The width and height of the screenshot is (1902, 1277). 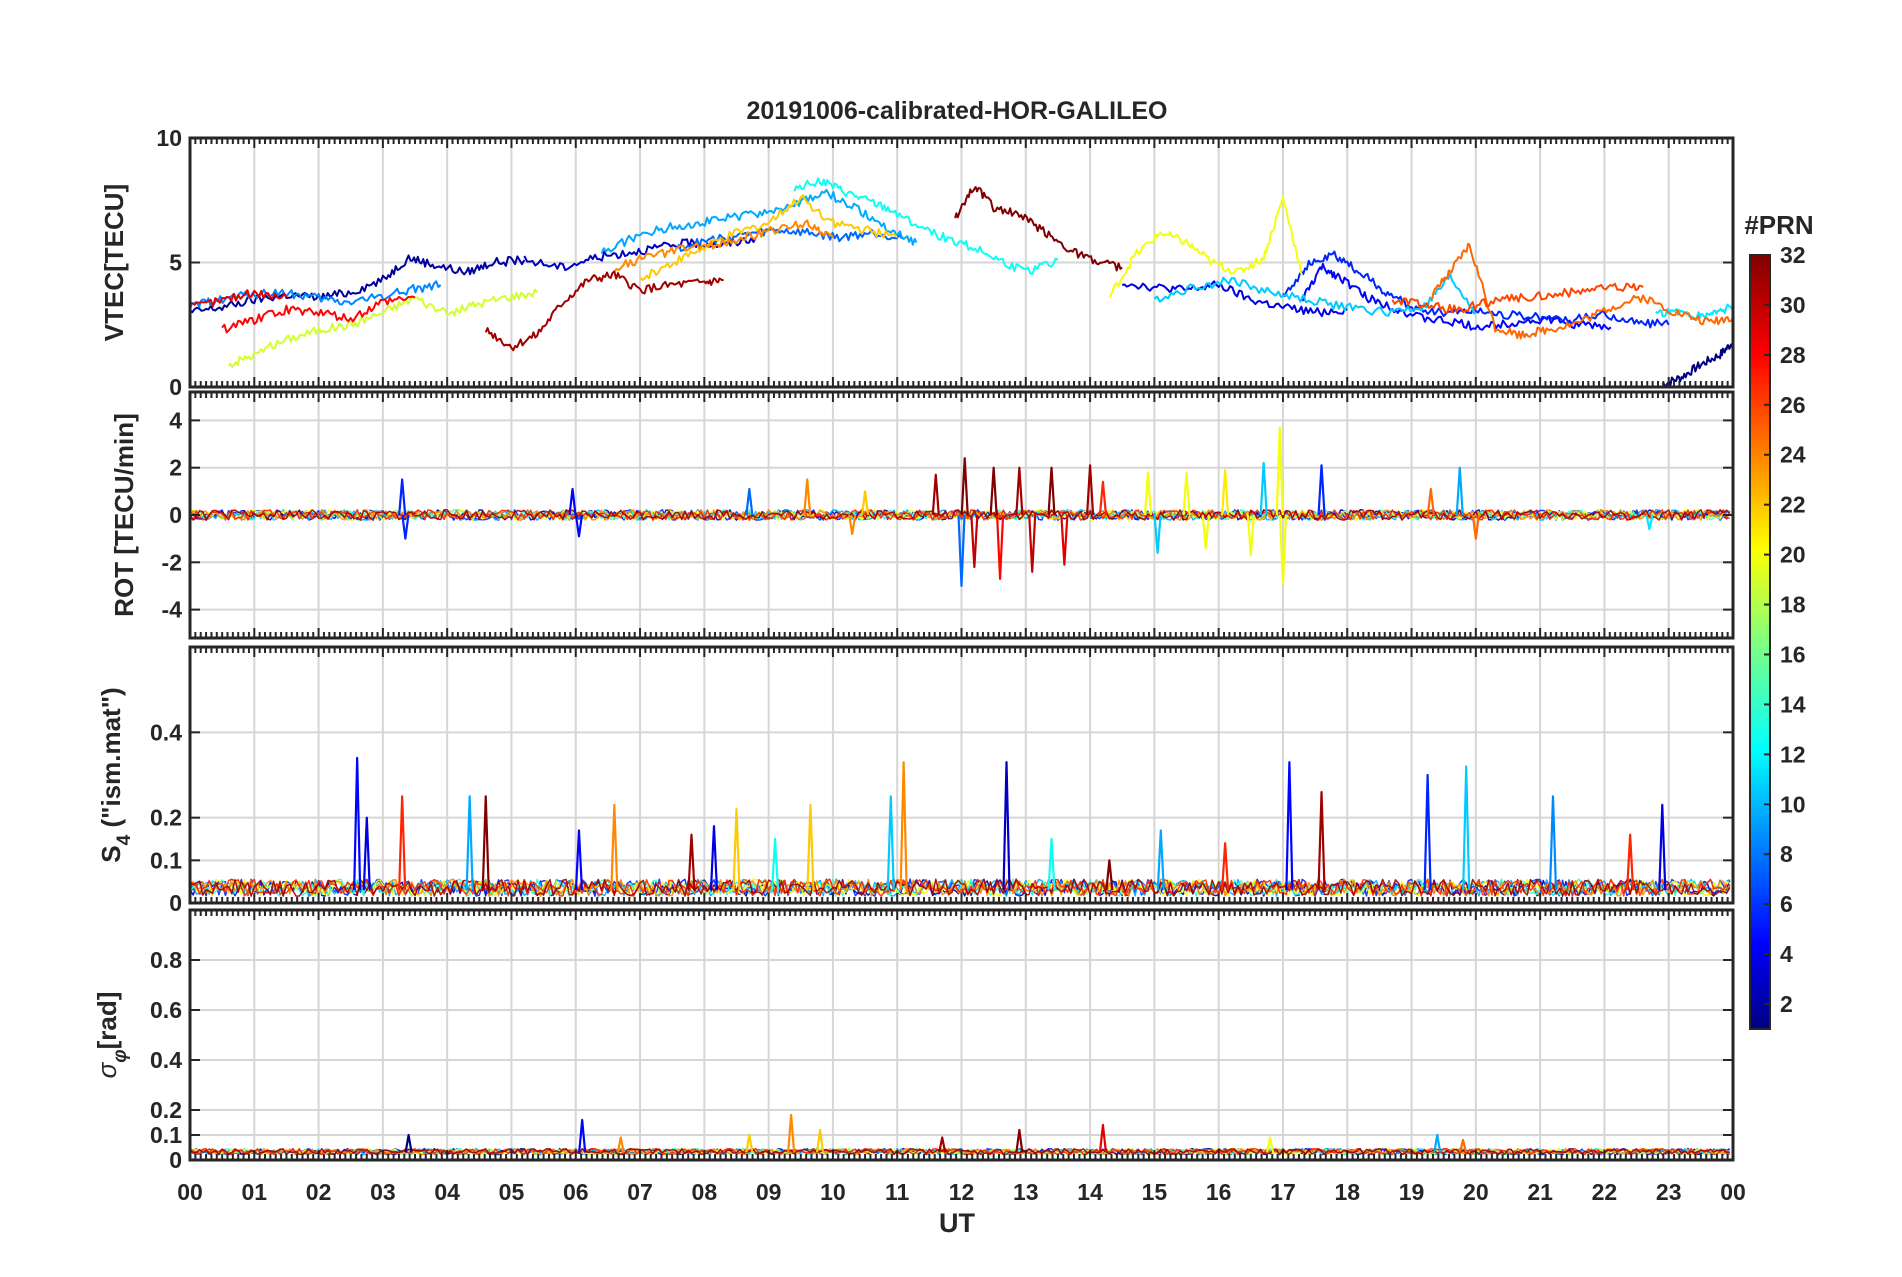 I want to click on y-tick-label: 4, so click(x=175, y=420).